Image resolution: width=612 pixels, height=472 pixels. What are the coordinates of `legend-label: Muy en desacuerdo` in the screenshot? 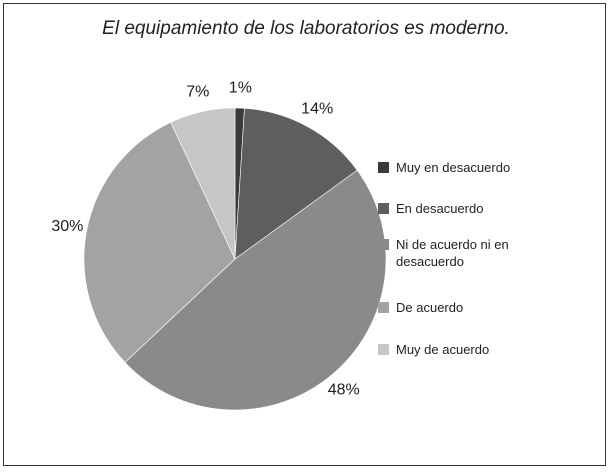 It's located at (453, 167).